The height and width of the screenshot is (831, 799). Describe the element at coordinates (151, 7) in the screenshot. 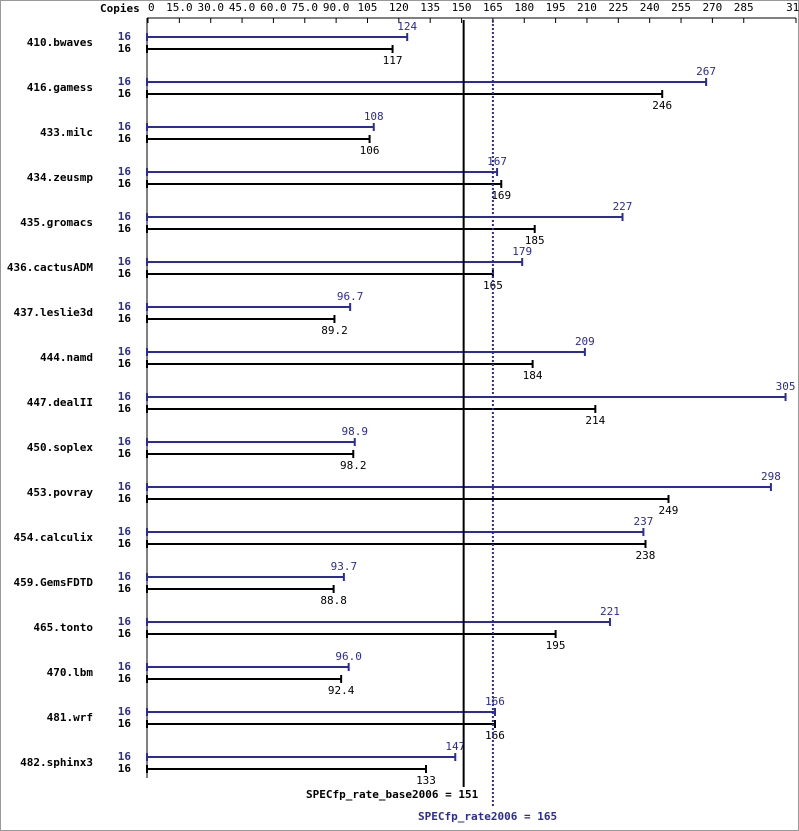

I see `x-tick-label: 0` at that location.